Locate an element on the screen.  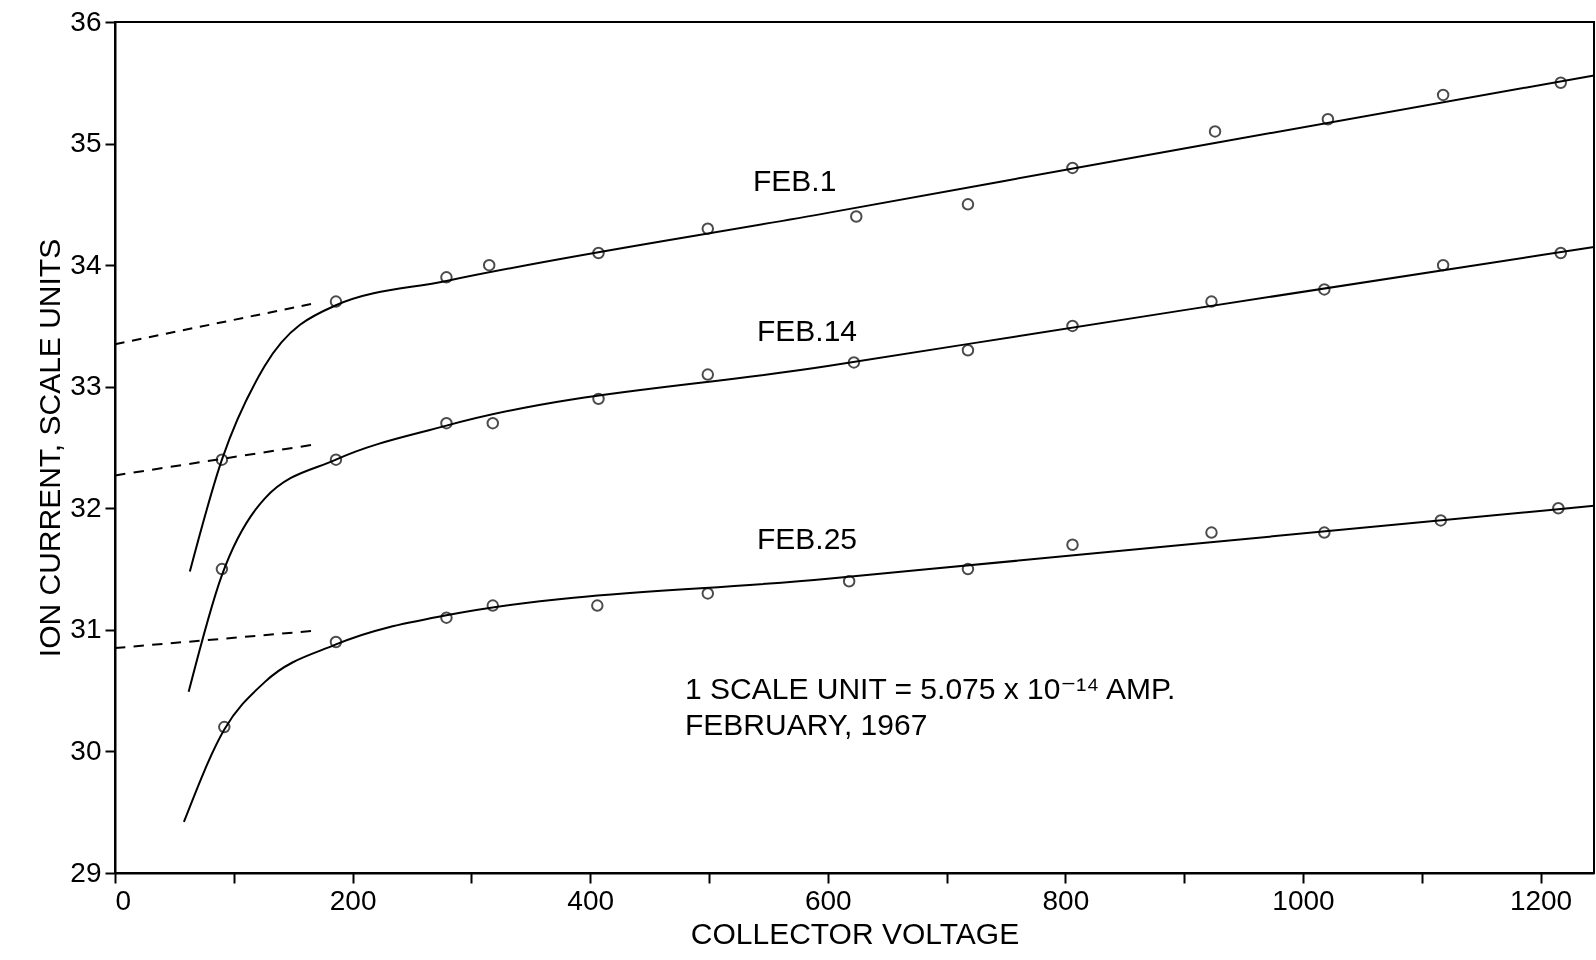
y-tick-label: 29 is located at coordinates (86, 872).